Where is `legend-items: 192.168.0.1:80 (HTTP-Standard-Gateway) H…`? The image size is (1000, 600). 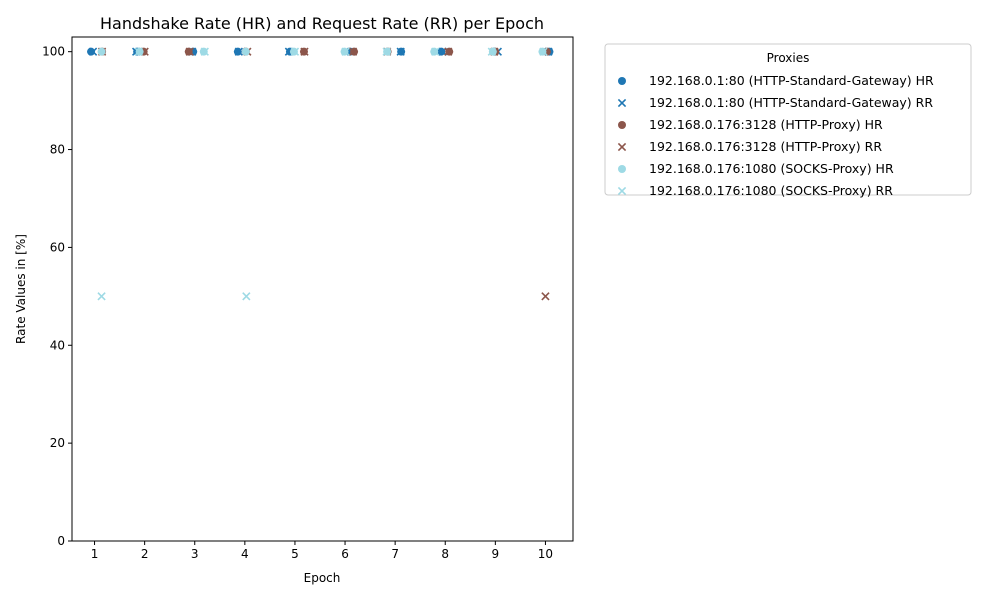 legend-items: 192.168.0.1:80 (HTTP-Standard-Gateway) H… is located at coordinates (775, 135).